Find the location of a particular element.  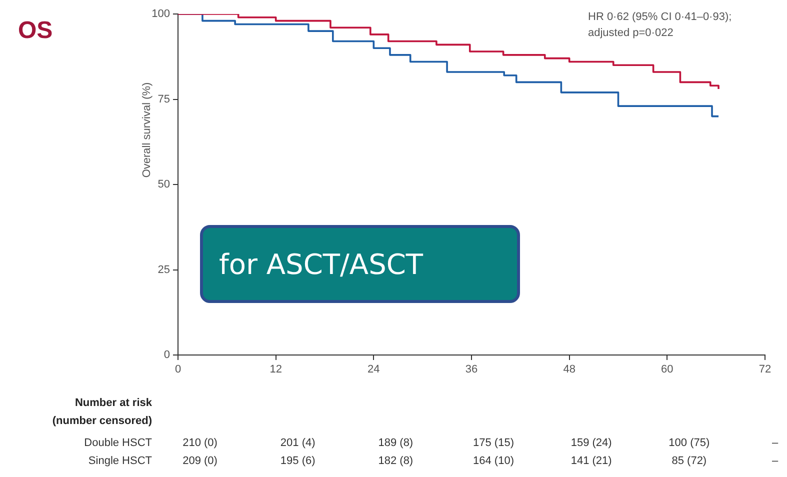

y-tick-label: 0 is located at coordinates (167, 355).